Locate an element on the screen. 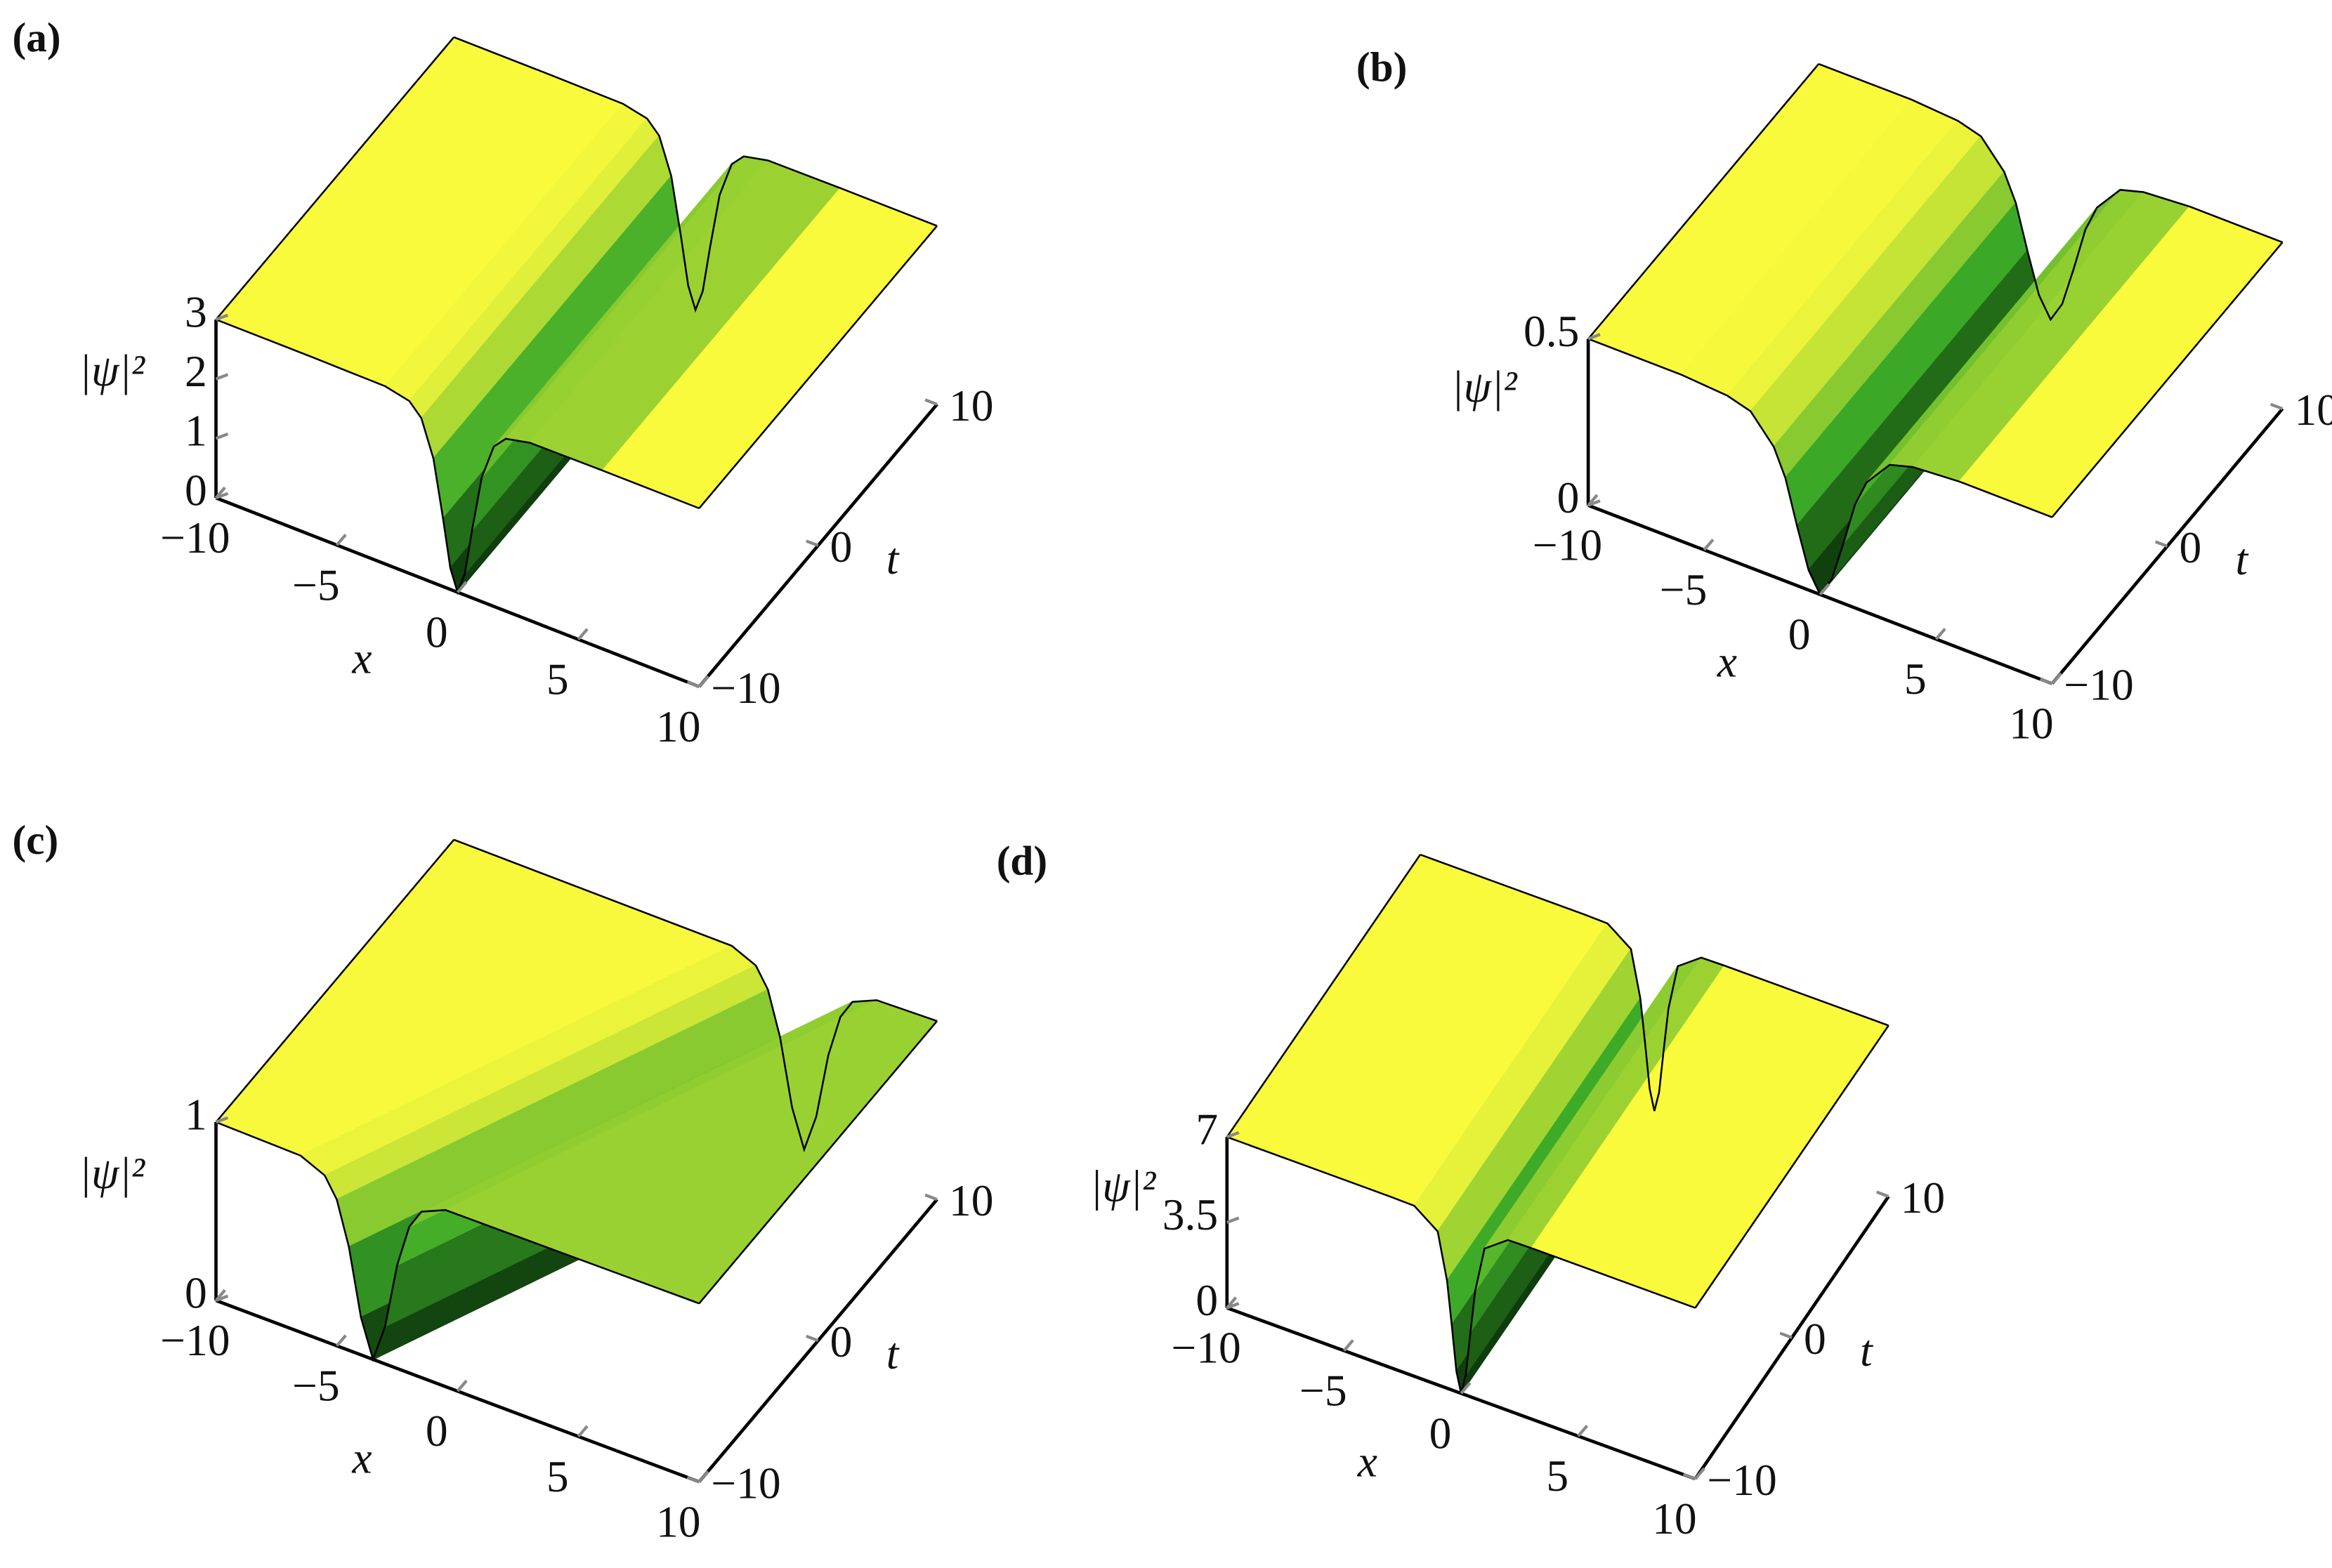  z-tick-label: 0.5 is located at coordinates (1551, 331).